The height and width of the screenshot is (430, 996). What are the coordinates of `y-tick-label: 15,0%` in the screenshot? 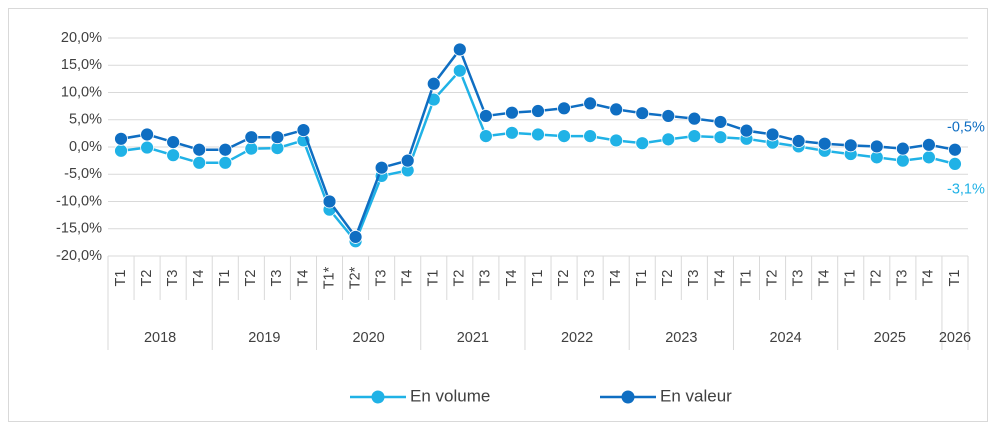 It's located at (81, 65).